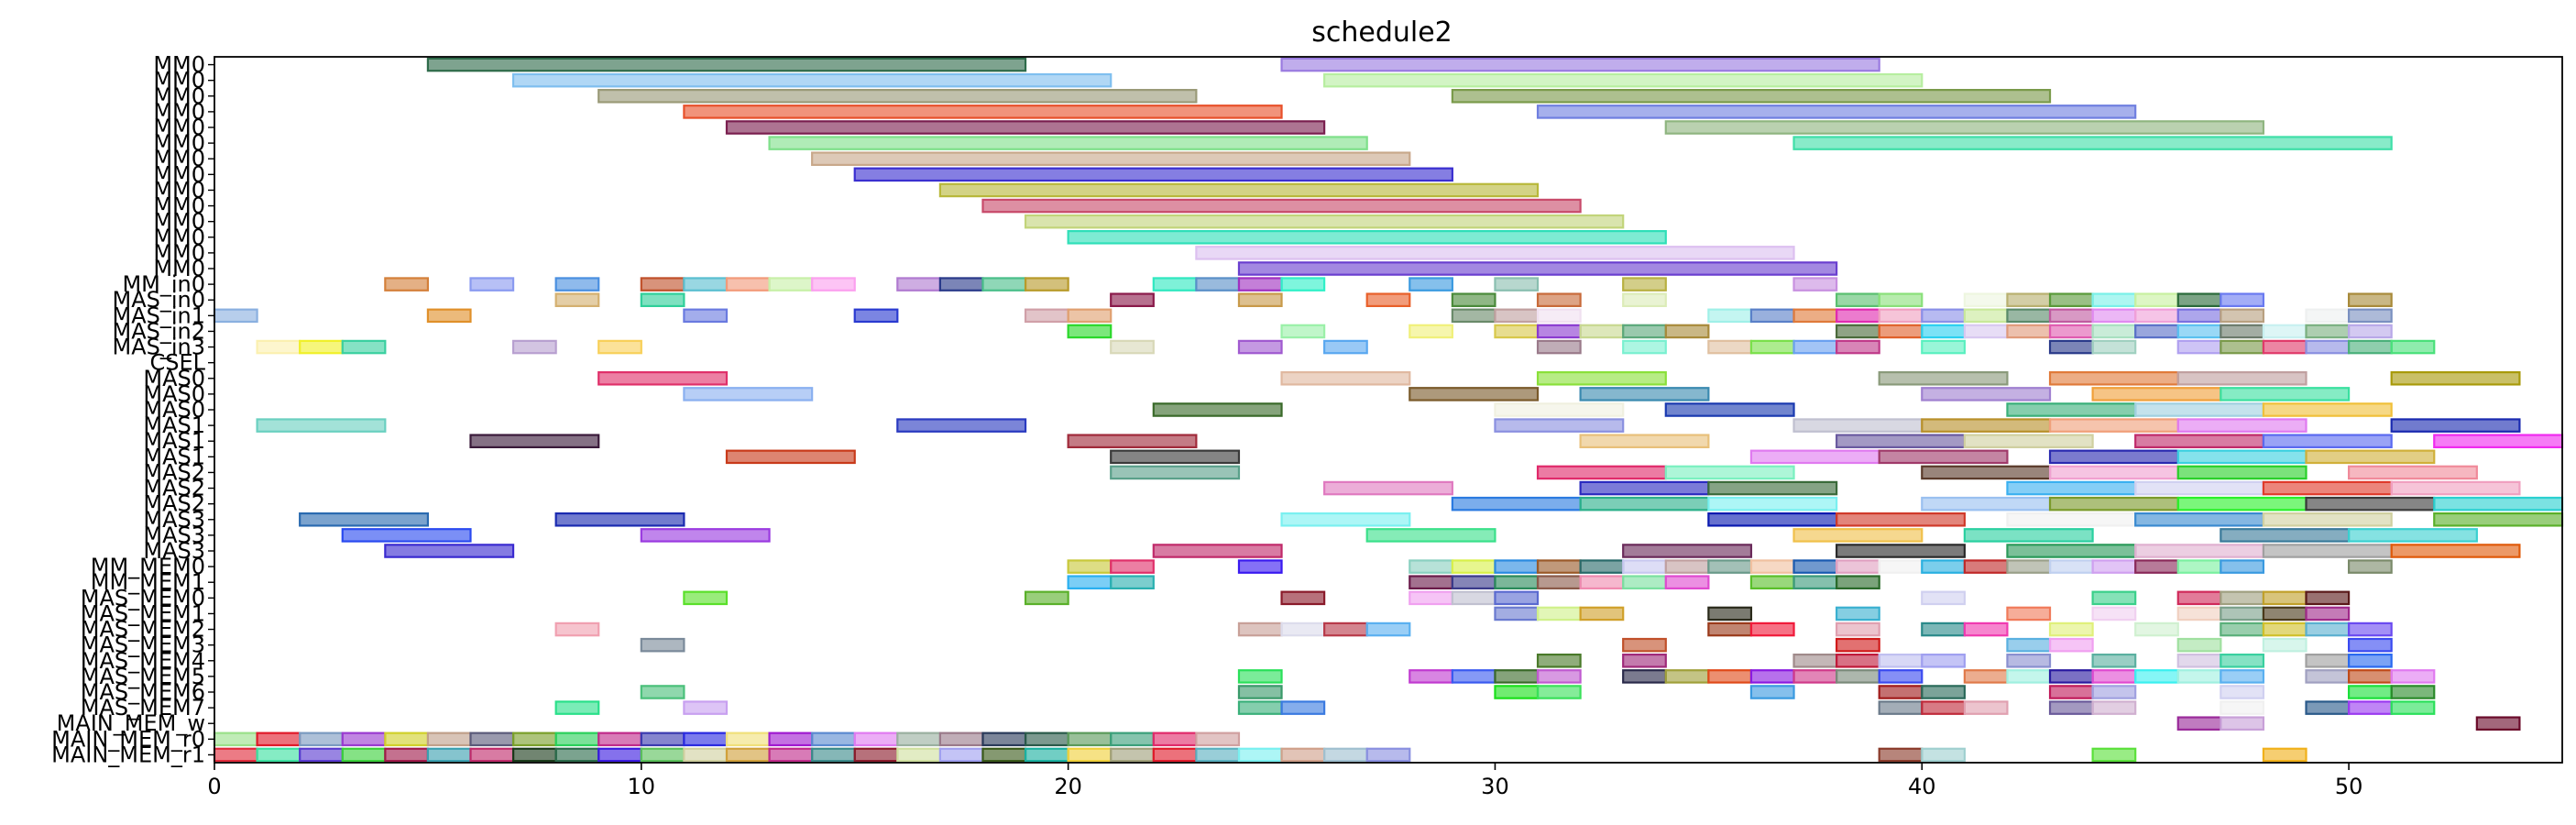 This screenshot has width=2576, height=825. What do you see at coordinates (143, 597) in the screenshot?
I see `y-row-label: MAS_MEM0` at bounding box center [143, 597].